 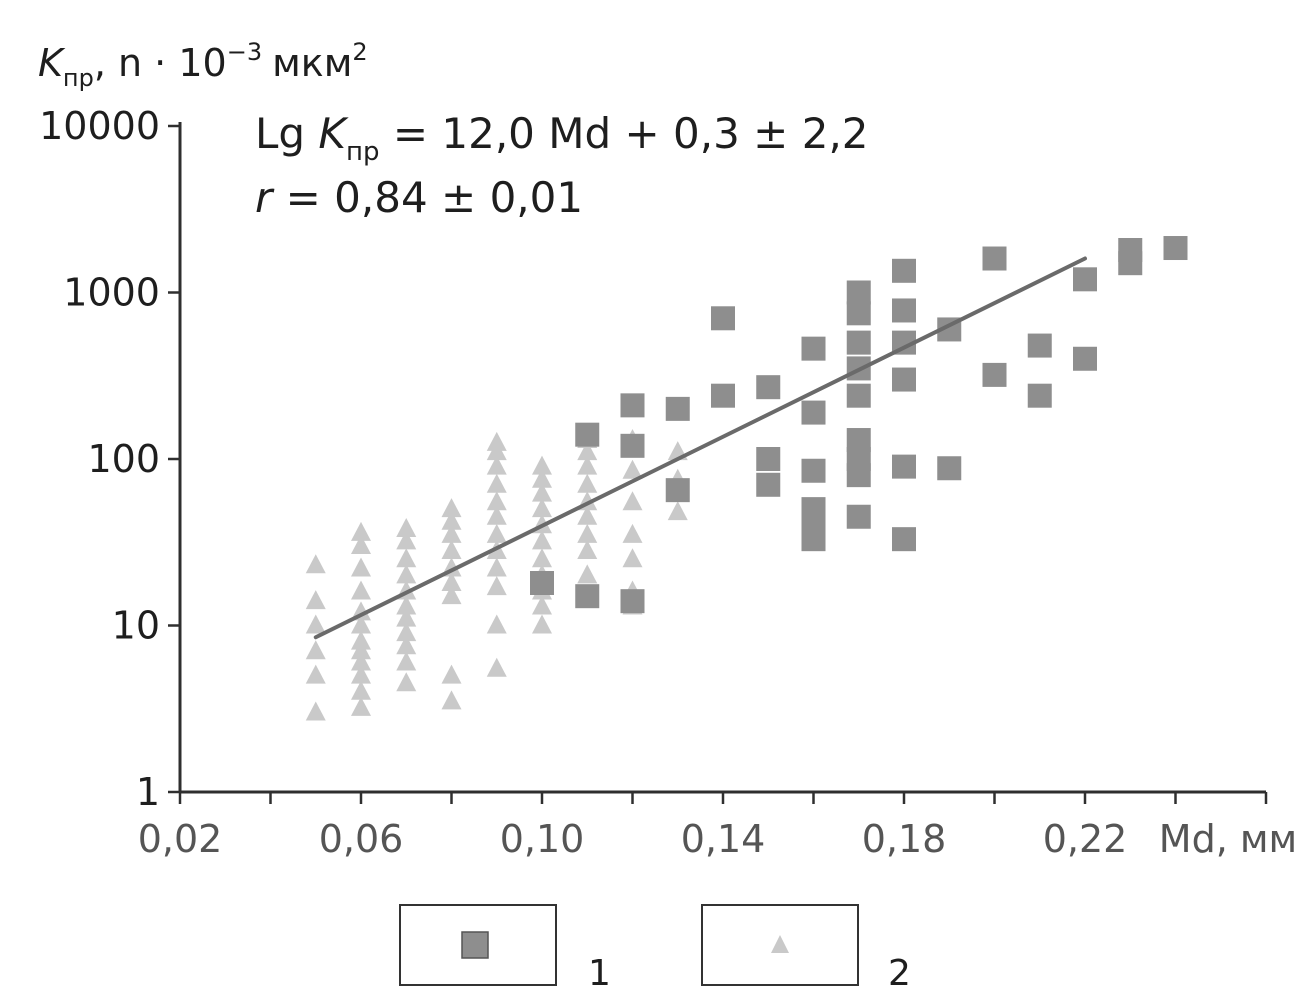 I want to click on equation-rhs: = 12,0 Md + 0,3 ± 2,2, so click(x=623, y=133).